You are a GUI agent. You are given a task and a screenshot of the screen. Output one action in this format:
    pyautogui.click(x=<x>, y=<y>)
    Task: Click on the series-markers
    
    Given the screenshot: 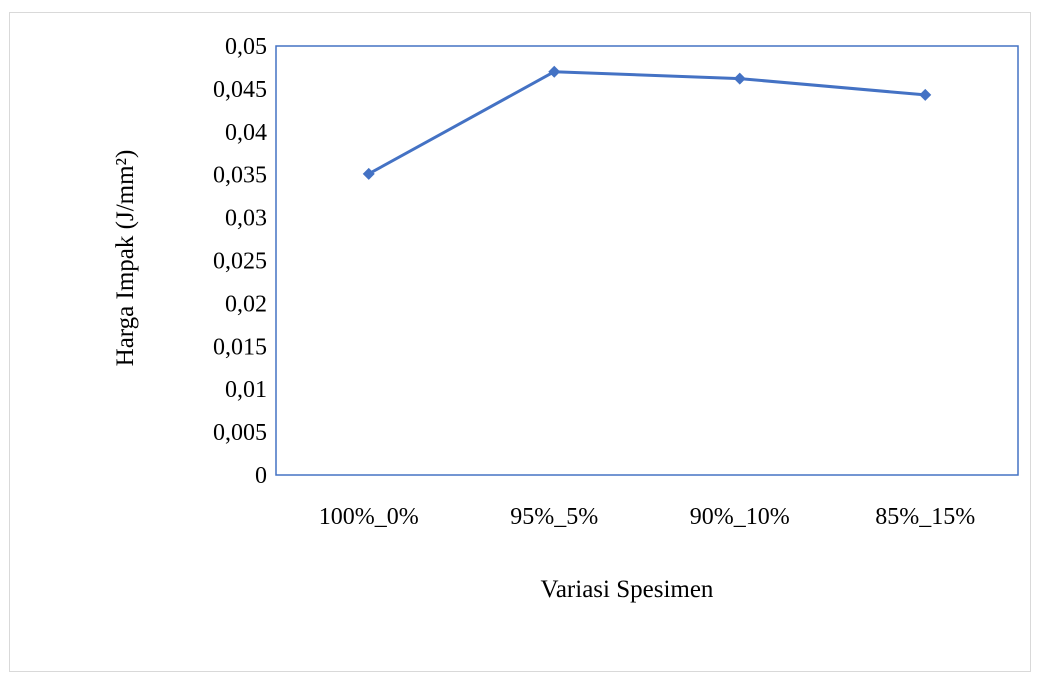 What is the action you would take?
    pyautogui.click(x=647, y=122)
    